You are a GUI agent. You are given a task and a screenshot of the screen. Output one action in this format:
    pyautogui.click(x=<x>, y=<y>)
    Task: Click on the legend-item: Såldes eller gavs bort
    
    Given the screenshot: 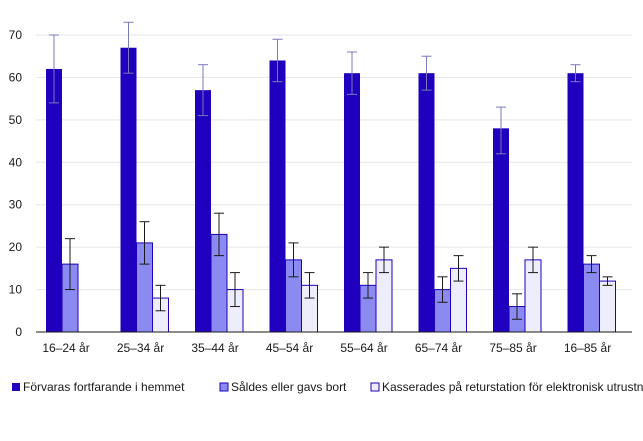 What is the action you would take?
    pyautogui.click(x=283, y=387)
    